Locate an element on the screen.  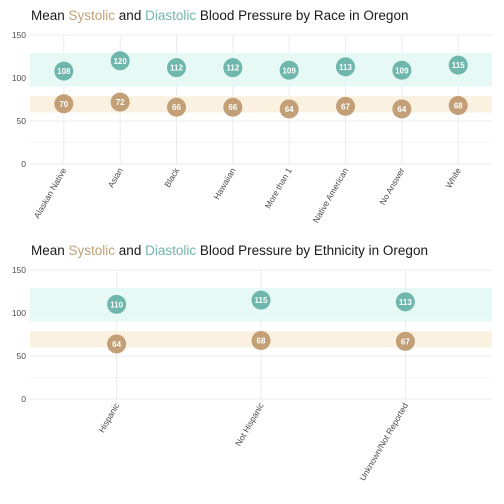
systolic-value-label: 108 is located at coordinates (64, 71).